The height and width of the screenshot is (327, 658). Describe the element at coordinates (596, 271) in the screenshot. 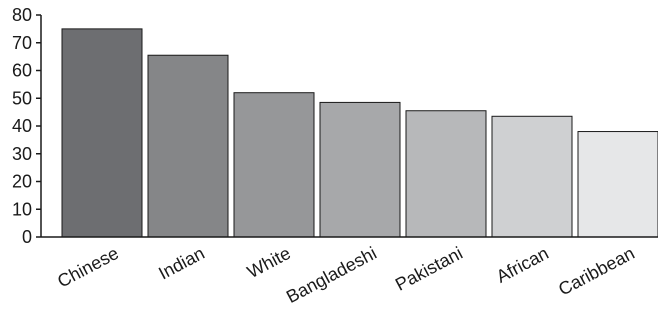

I see `x-tick-label: Caribbean` at that location.